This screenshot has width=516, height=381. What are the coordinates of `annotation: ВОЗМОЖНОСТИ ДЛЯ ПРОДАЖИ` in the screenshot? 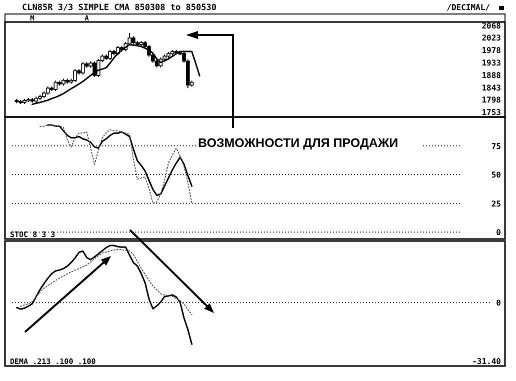 It's located at (298, 143).